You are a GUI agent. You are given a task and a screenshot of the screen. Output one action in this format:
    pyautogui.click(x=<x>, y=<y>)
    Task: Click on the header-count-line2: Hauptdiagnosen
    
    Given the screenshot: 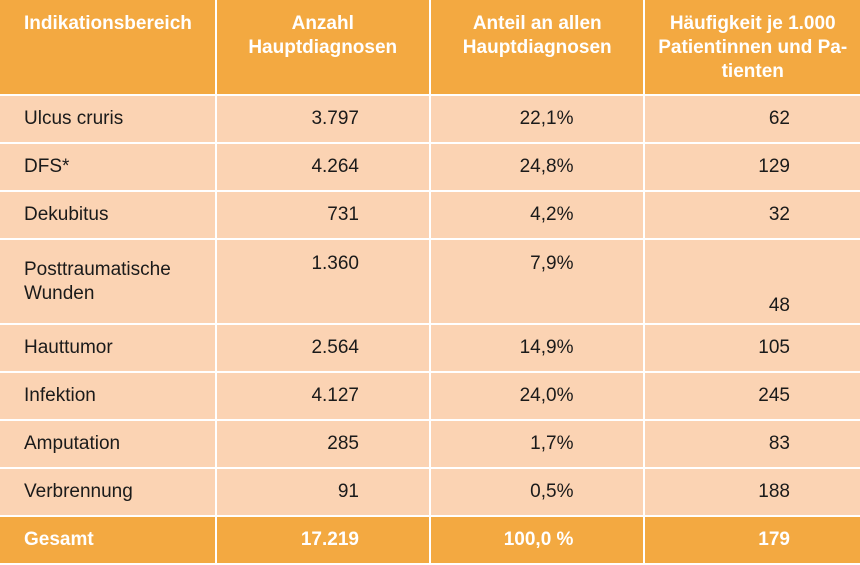 What is the action you would take?
    pyautogui.click(x=323, y=47)
    